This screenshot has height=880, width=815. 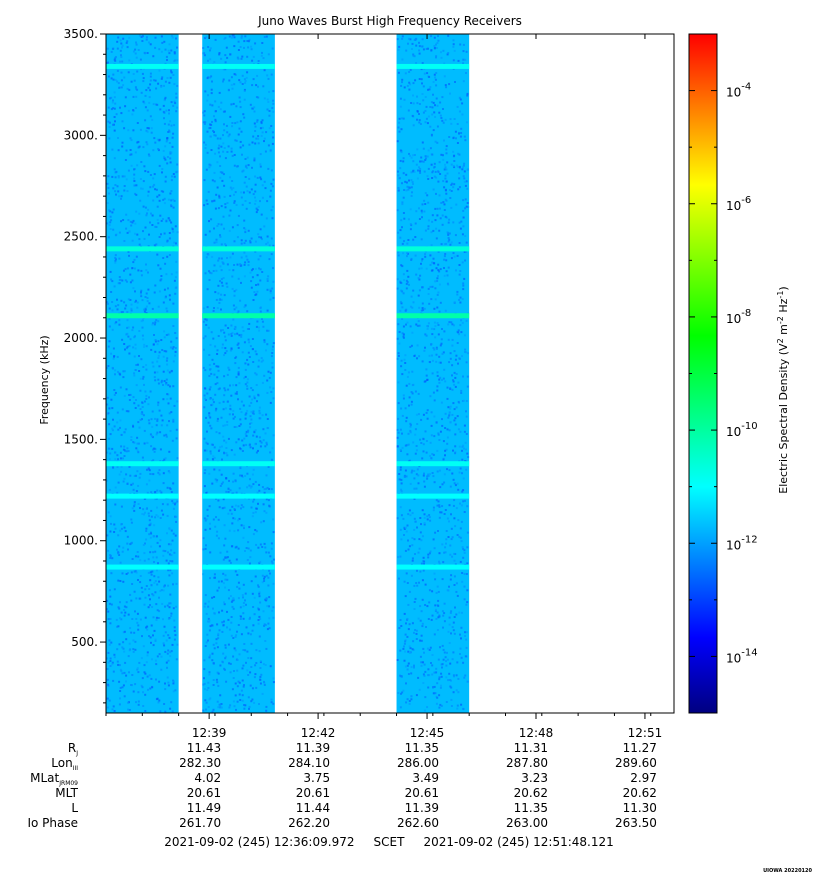 I want to click on colorbar-tick-label: 10⁻⁶, so click(x=738, y=204).